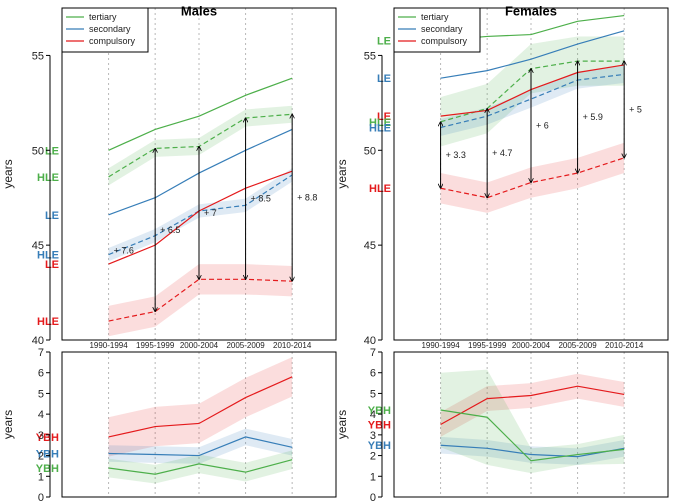  What do you see at coordinates (48, 178) in the screenshot?
I see `series-label-1: HLE` at bounding box center [48, 178].